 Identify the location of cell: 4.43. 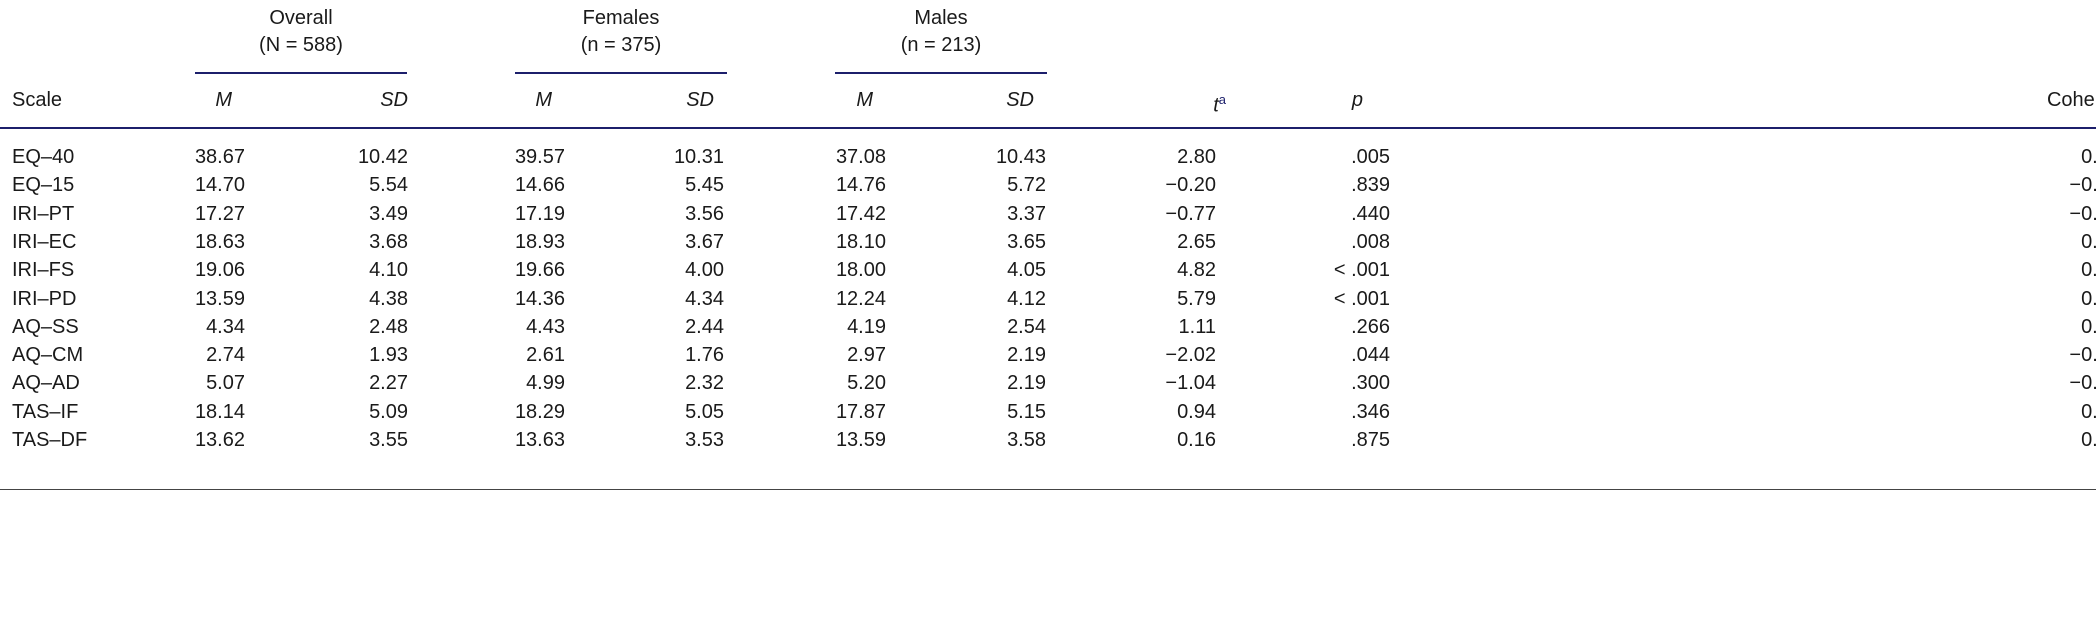
(545, 326).